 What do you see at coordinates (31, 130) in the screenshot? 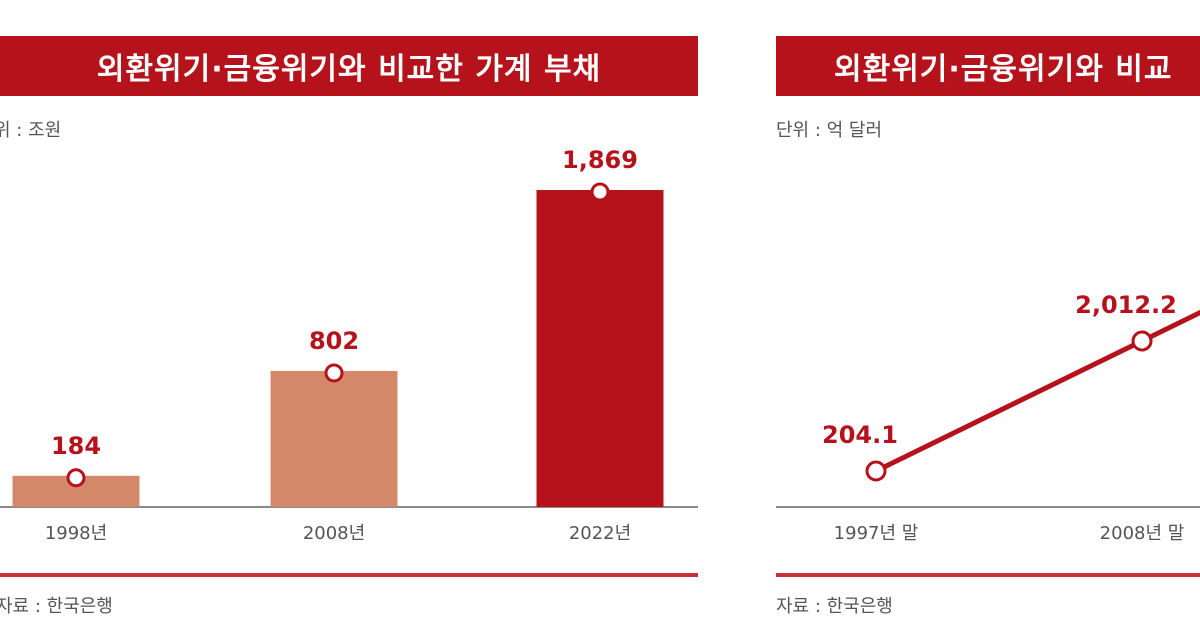
I see `unit-label: 위 : 조원` at bounding box center [31, 130].